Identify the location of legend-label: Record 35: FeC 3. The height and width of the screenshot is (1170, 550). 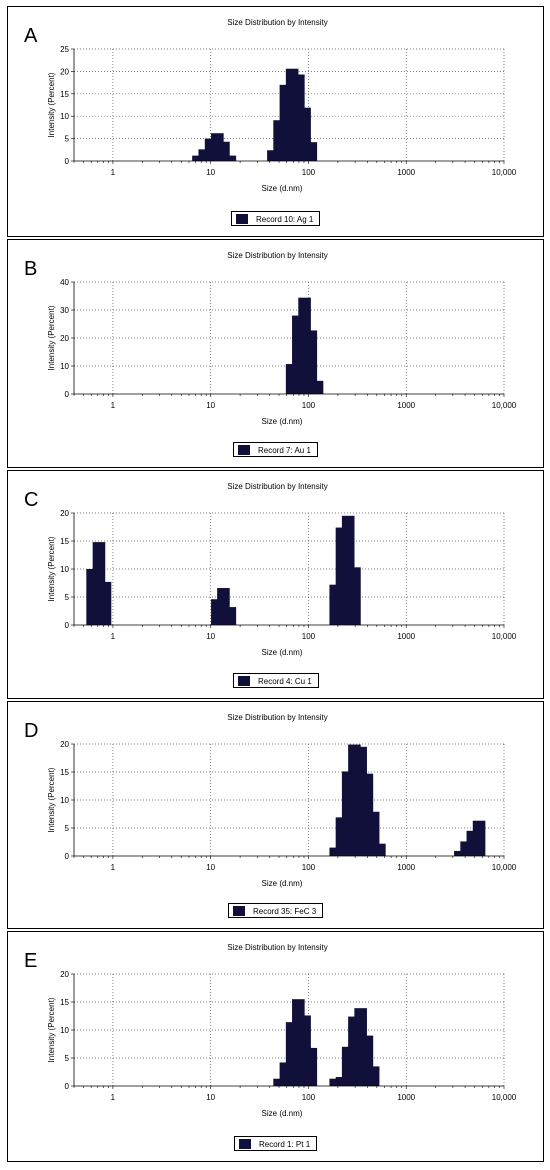
(285, 911).